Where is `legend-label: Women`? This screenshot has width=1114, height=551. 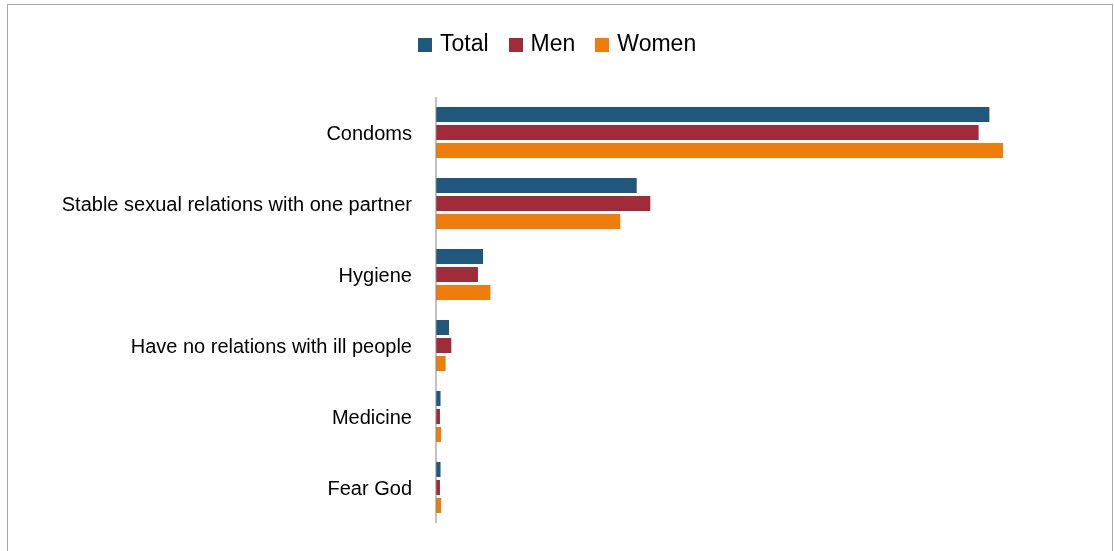
legend-label: Women is located at coordinates (657, 43).